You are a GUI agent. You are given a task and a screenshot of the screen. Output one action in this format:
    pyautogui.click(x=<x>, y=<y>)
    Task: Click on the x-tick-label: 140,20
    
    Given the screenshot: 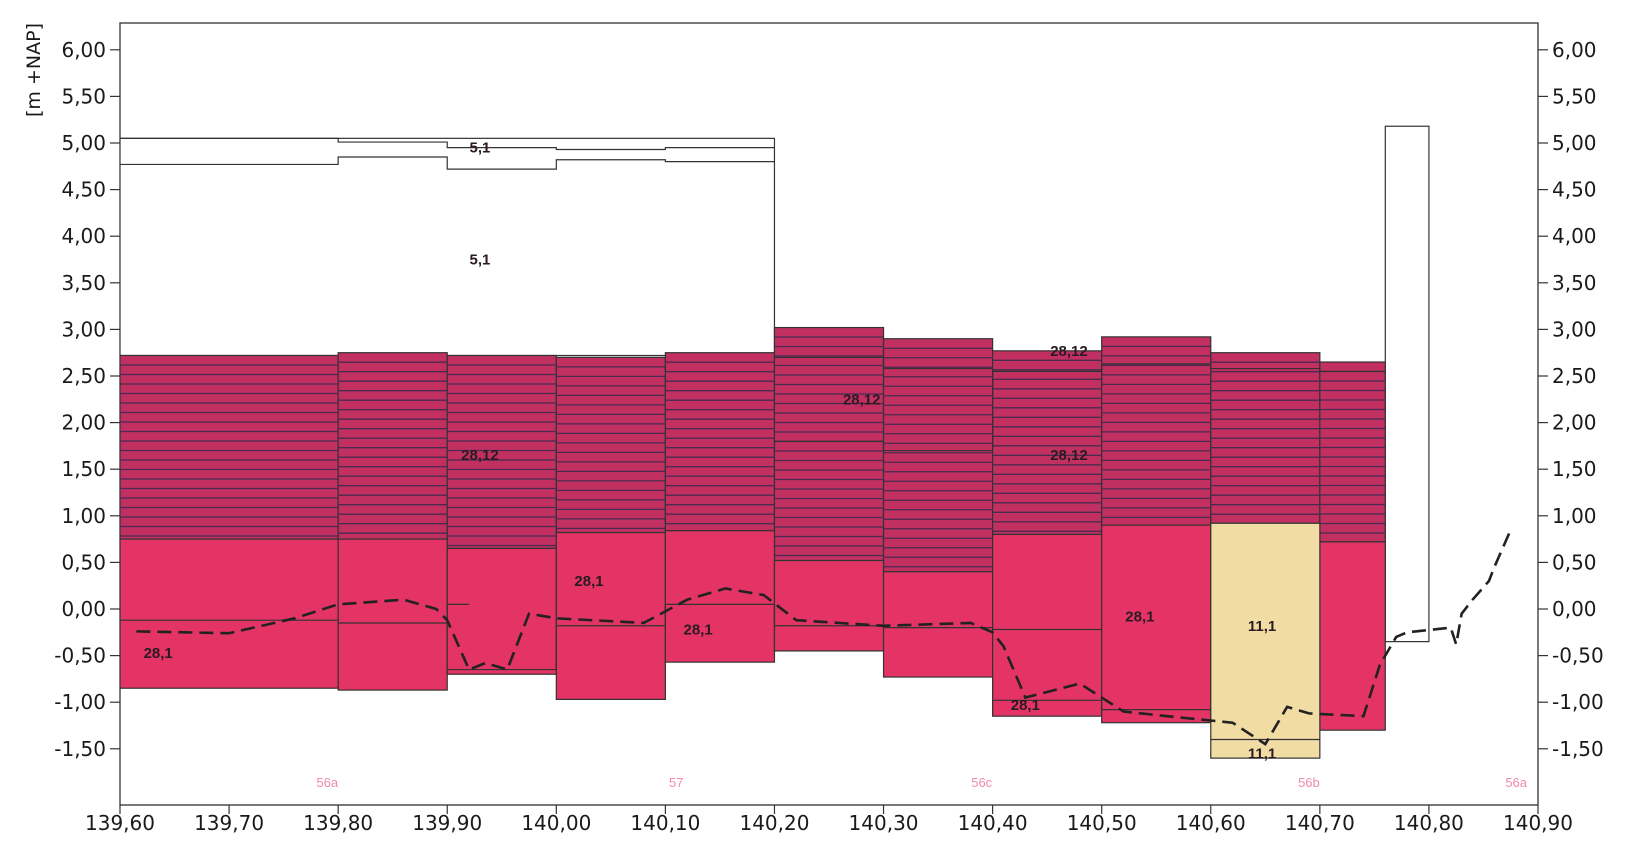 What is the action you would take?
    pyautogui.click(x=774, y=823)
    